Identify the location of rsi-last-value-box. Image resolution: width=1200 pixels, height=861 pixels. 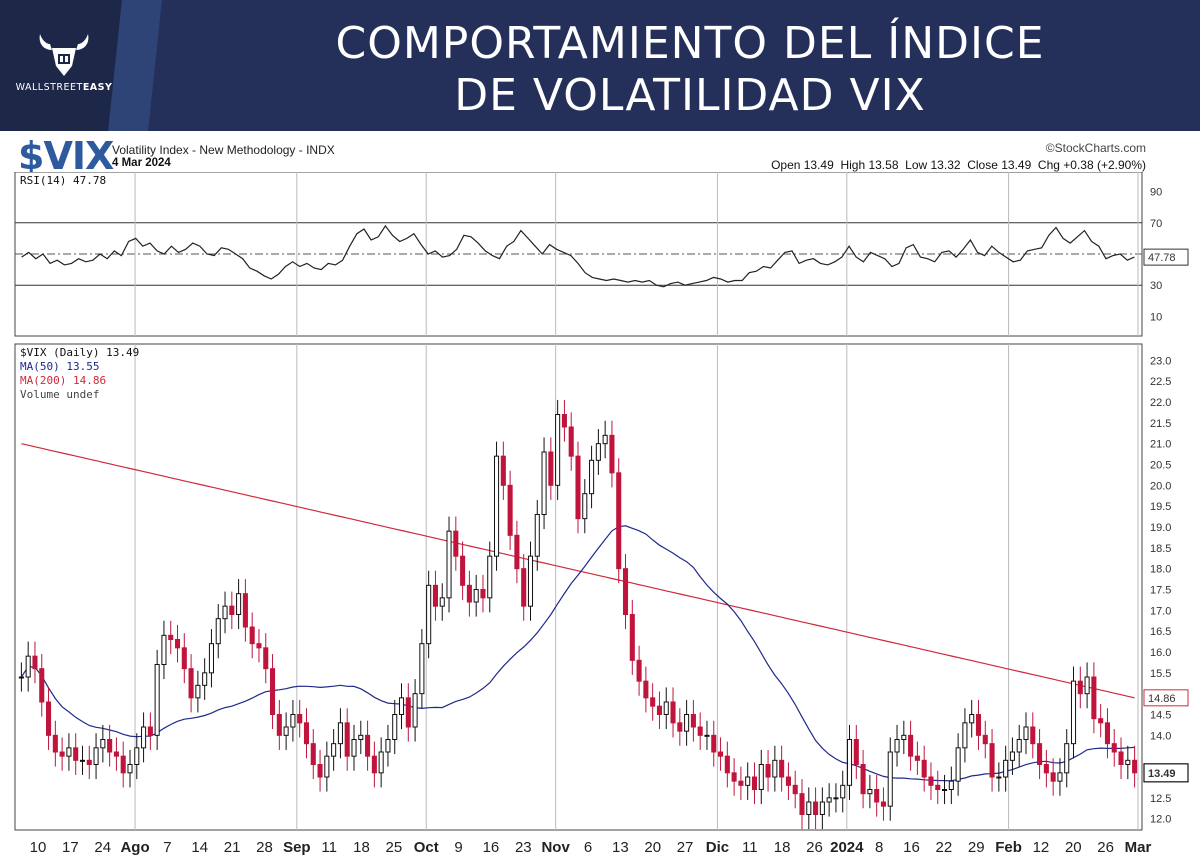
(1166, 257).